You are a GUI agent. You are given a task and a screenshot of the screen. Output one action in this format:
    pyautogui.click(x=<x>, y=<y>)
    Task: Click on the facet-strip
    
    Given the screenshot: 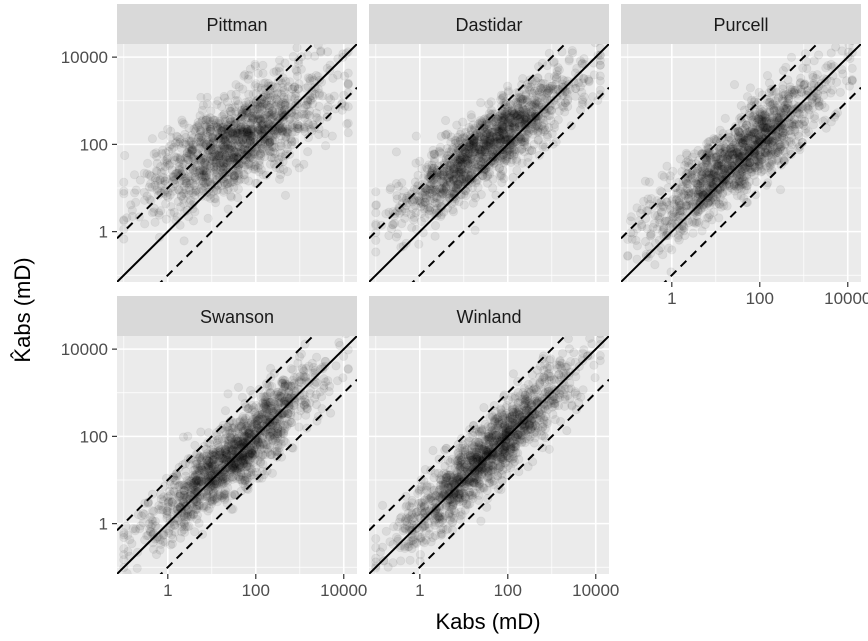 What is the action you would take?
    pyautogui.click(x=237, y=24)
    